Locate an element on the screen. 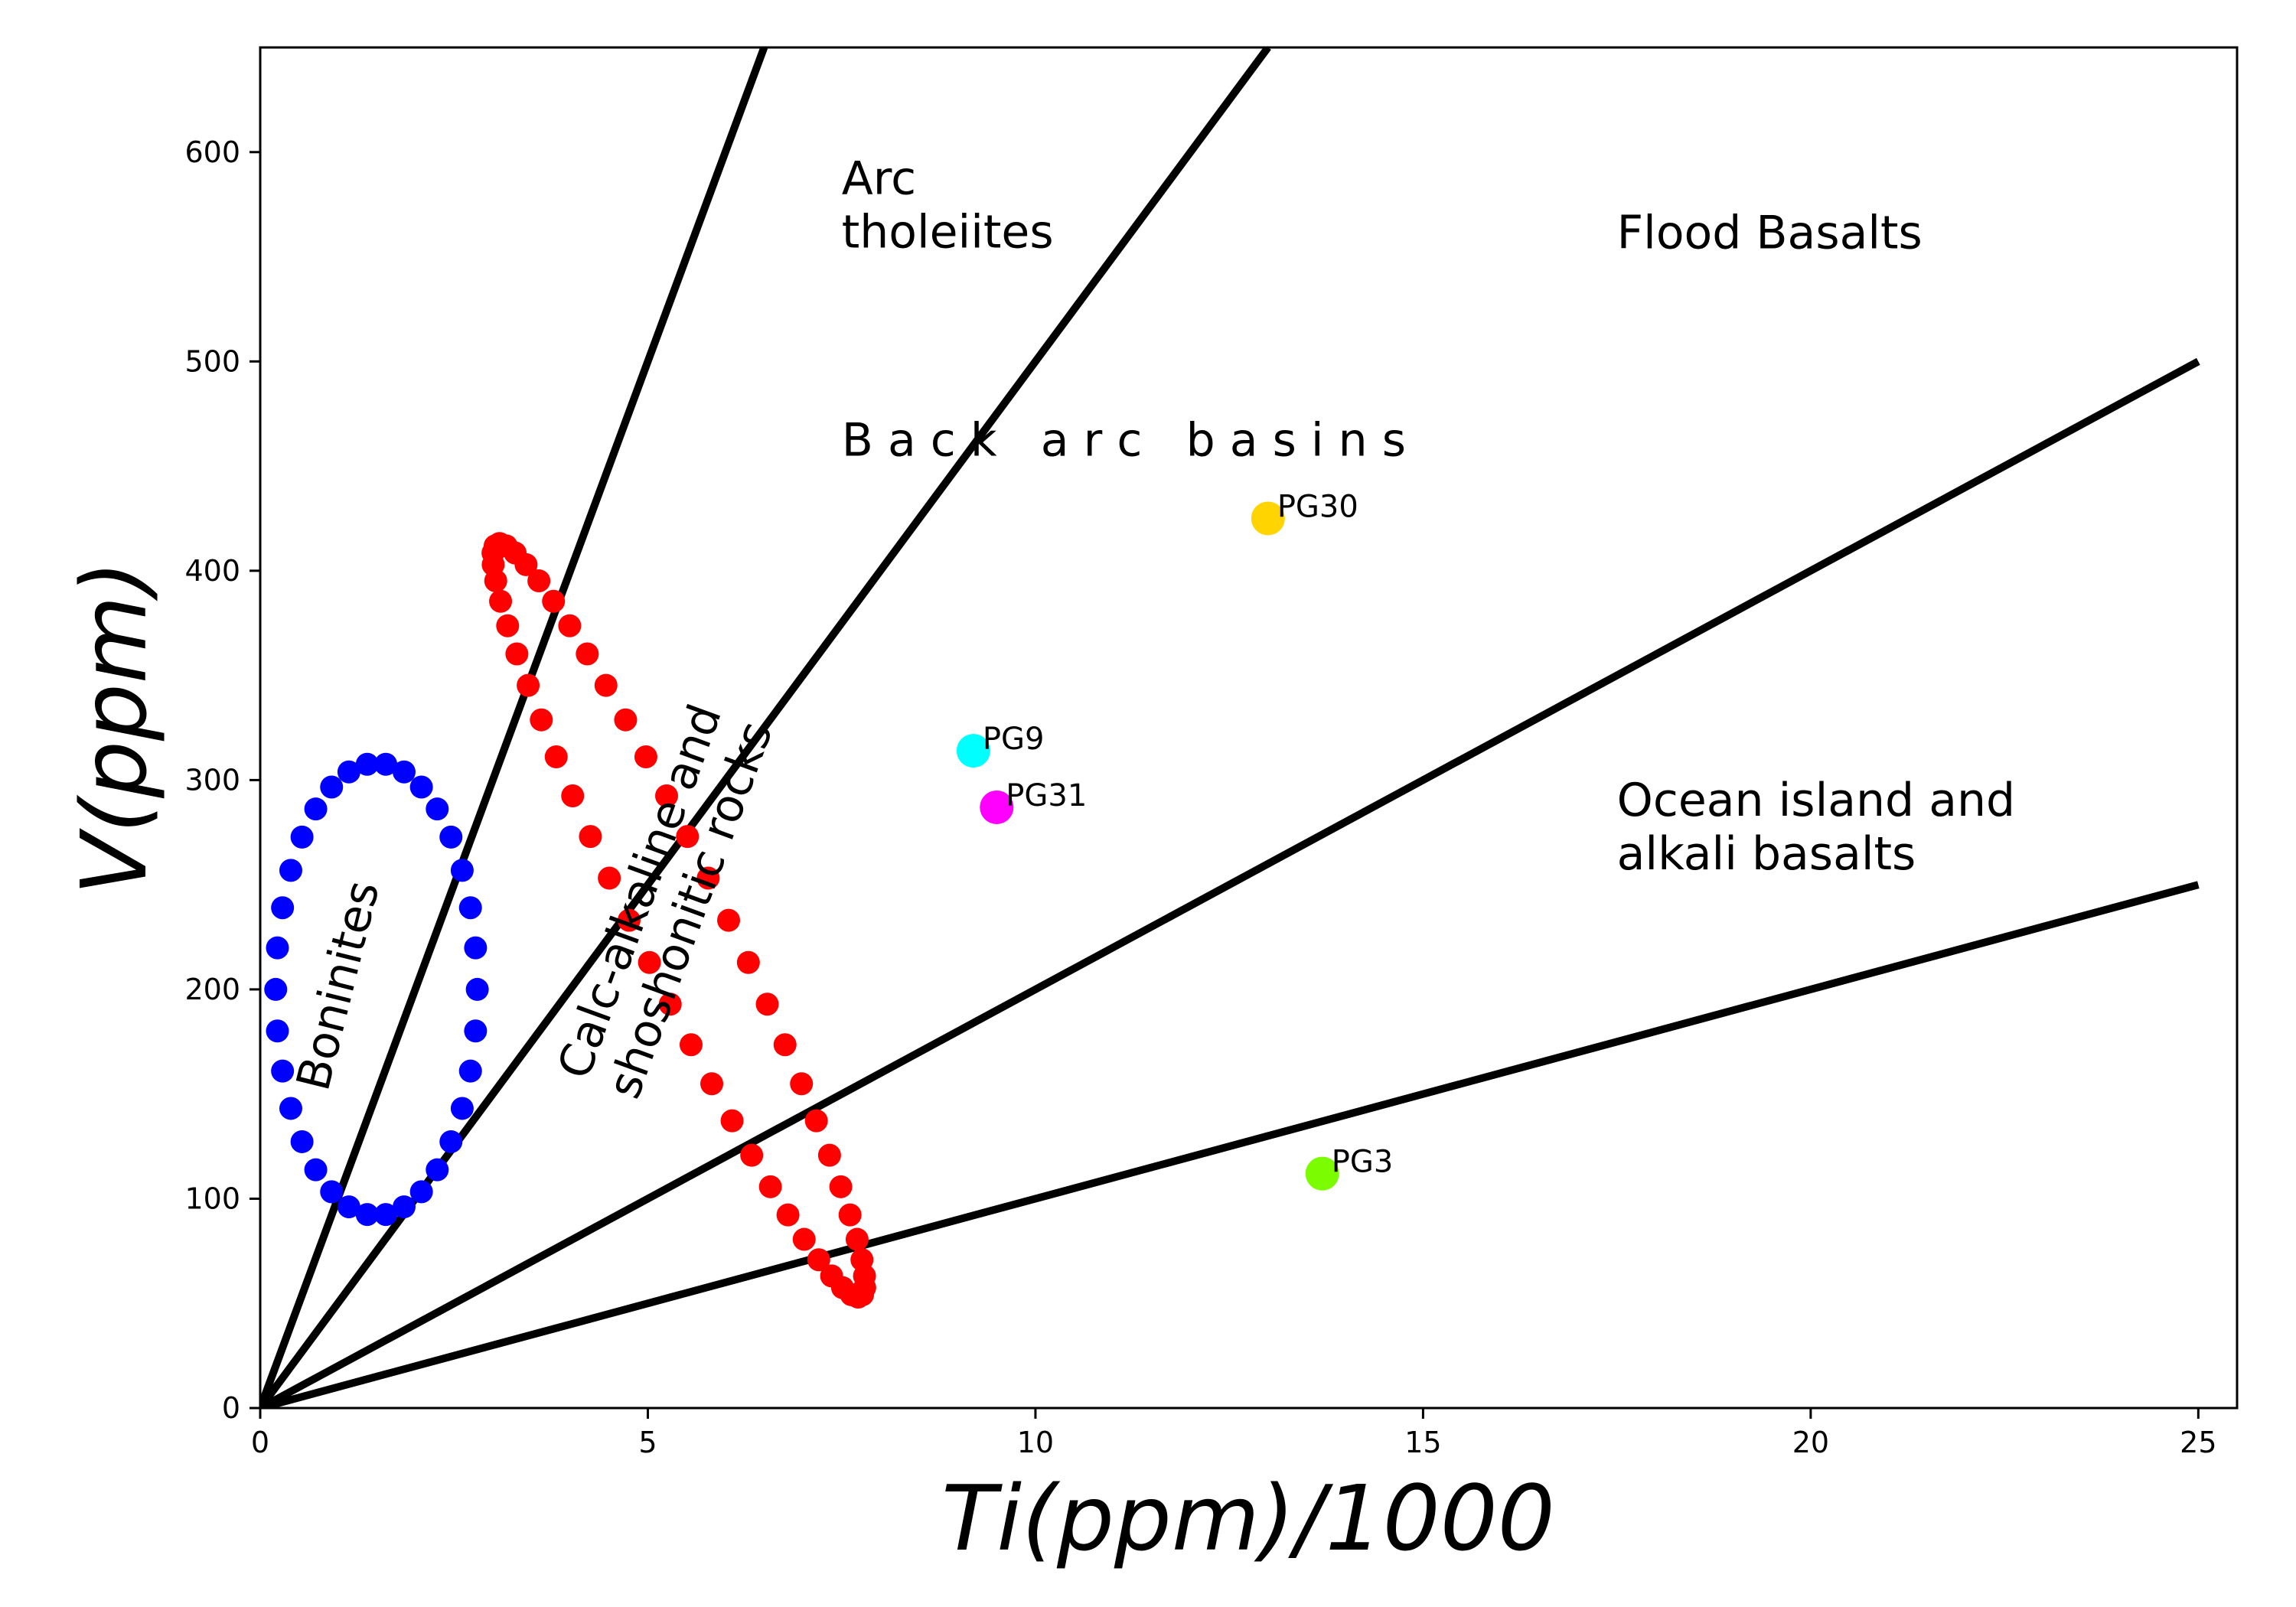  x-tick-label: 10 is located at coordinates (1035, 1442).